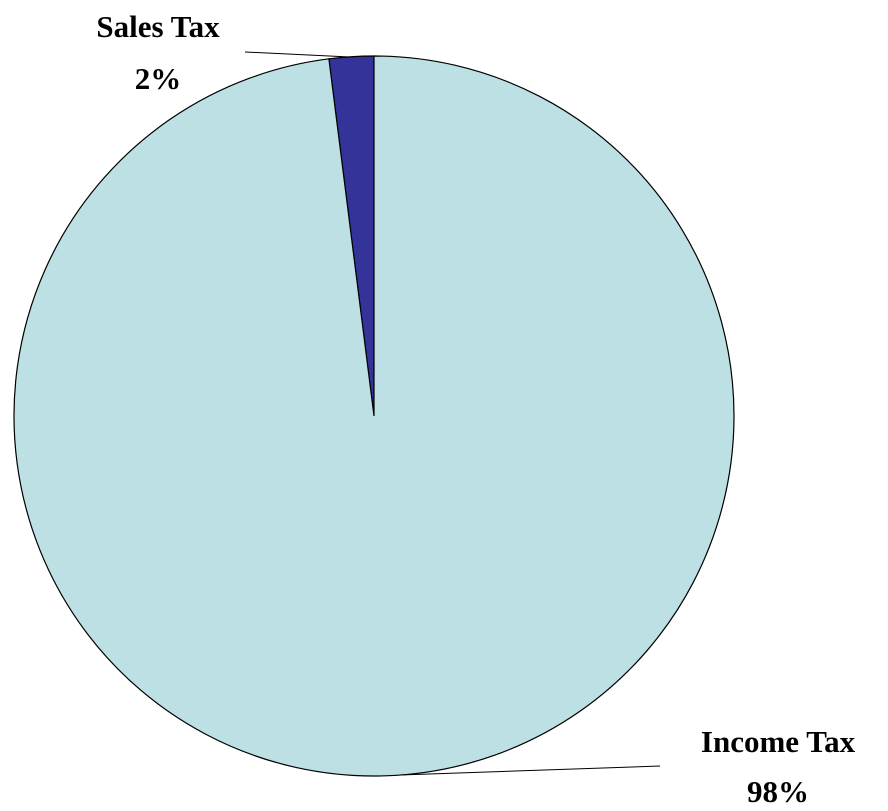 This screenshot has width=888, height=811. Describe the element at coordinates (158, 26) in the screenshot. I see `slice-label: Sales Tax` at that location.